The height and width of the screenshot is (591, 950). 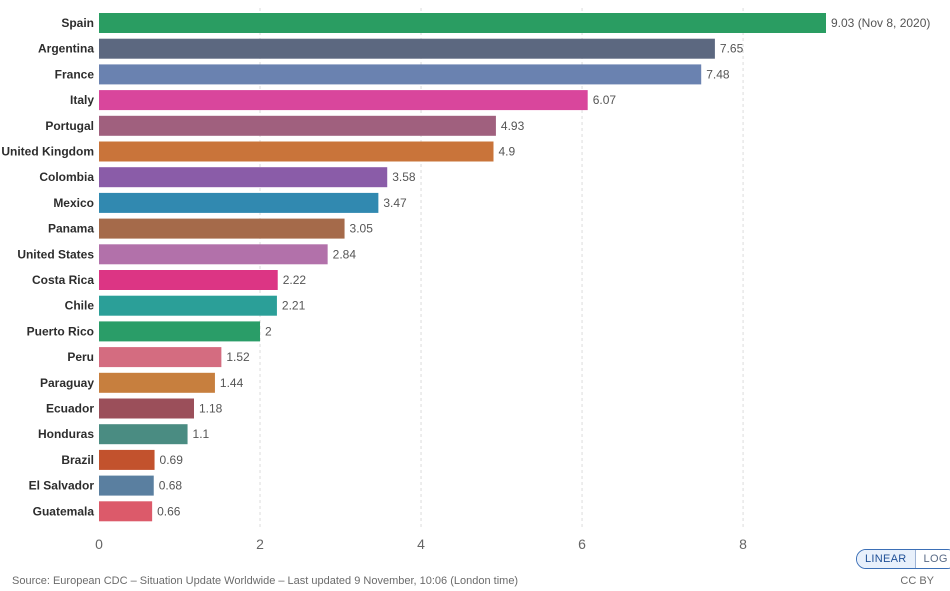 I want to click on x-axis-ticks: 0 2 4 6 8, so click(x=421, y=544).